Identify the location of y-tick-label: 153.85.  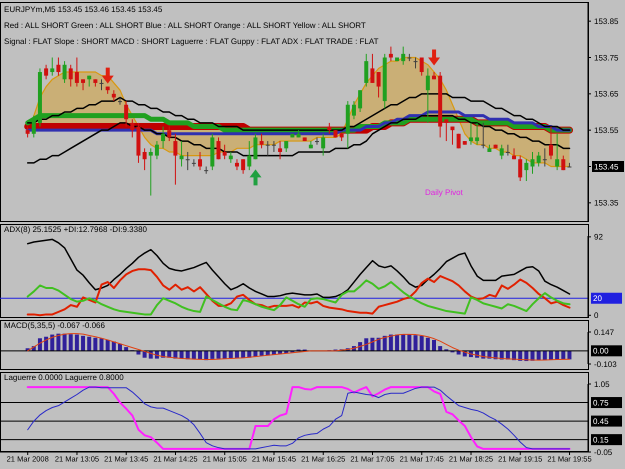
(607, 21).